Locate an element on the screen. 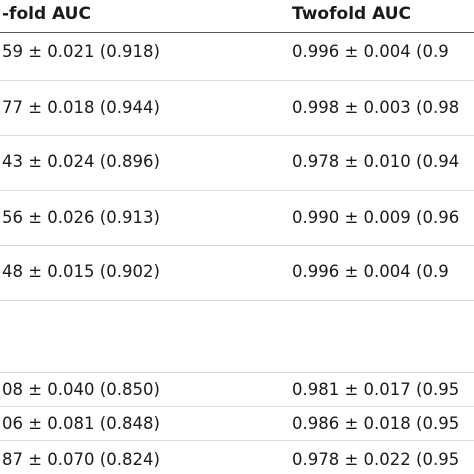 Image resolution: width=474 pixels, height=474 pixels. column-header: -fold AUC is located at coordinates (46, 14).